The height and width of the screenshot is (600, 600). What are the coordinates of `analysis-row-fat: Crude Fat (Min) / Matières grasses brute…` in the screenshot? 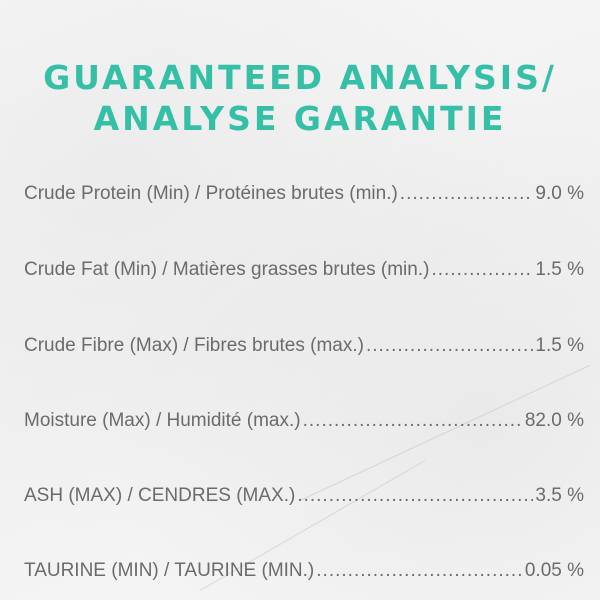 It's located at (304, 270).